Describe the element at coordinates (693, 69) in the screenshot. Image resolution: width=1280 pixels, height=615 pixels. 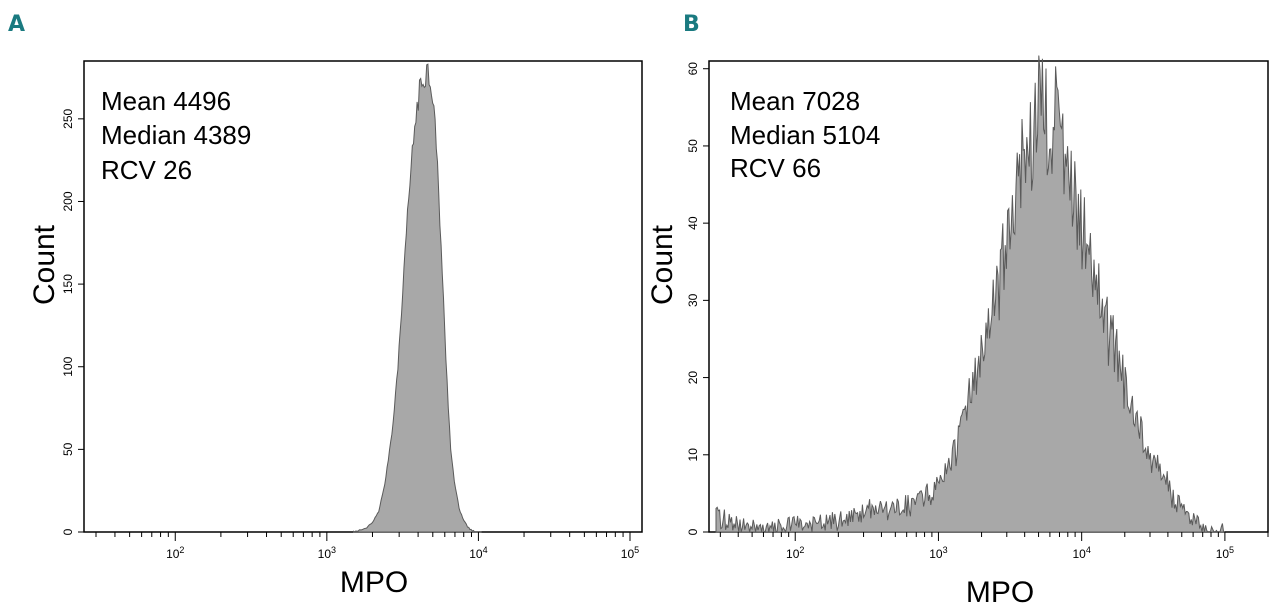
I see `y-tick-label: 60` at that location.